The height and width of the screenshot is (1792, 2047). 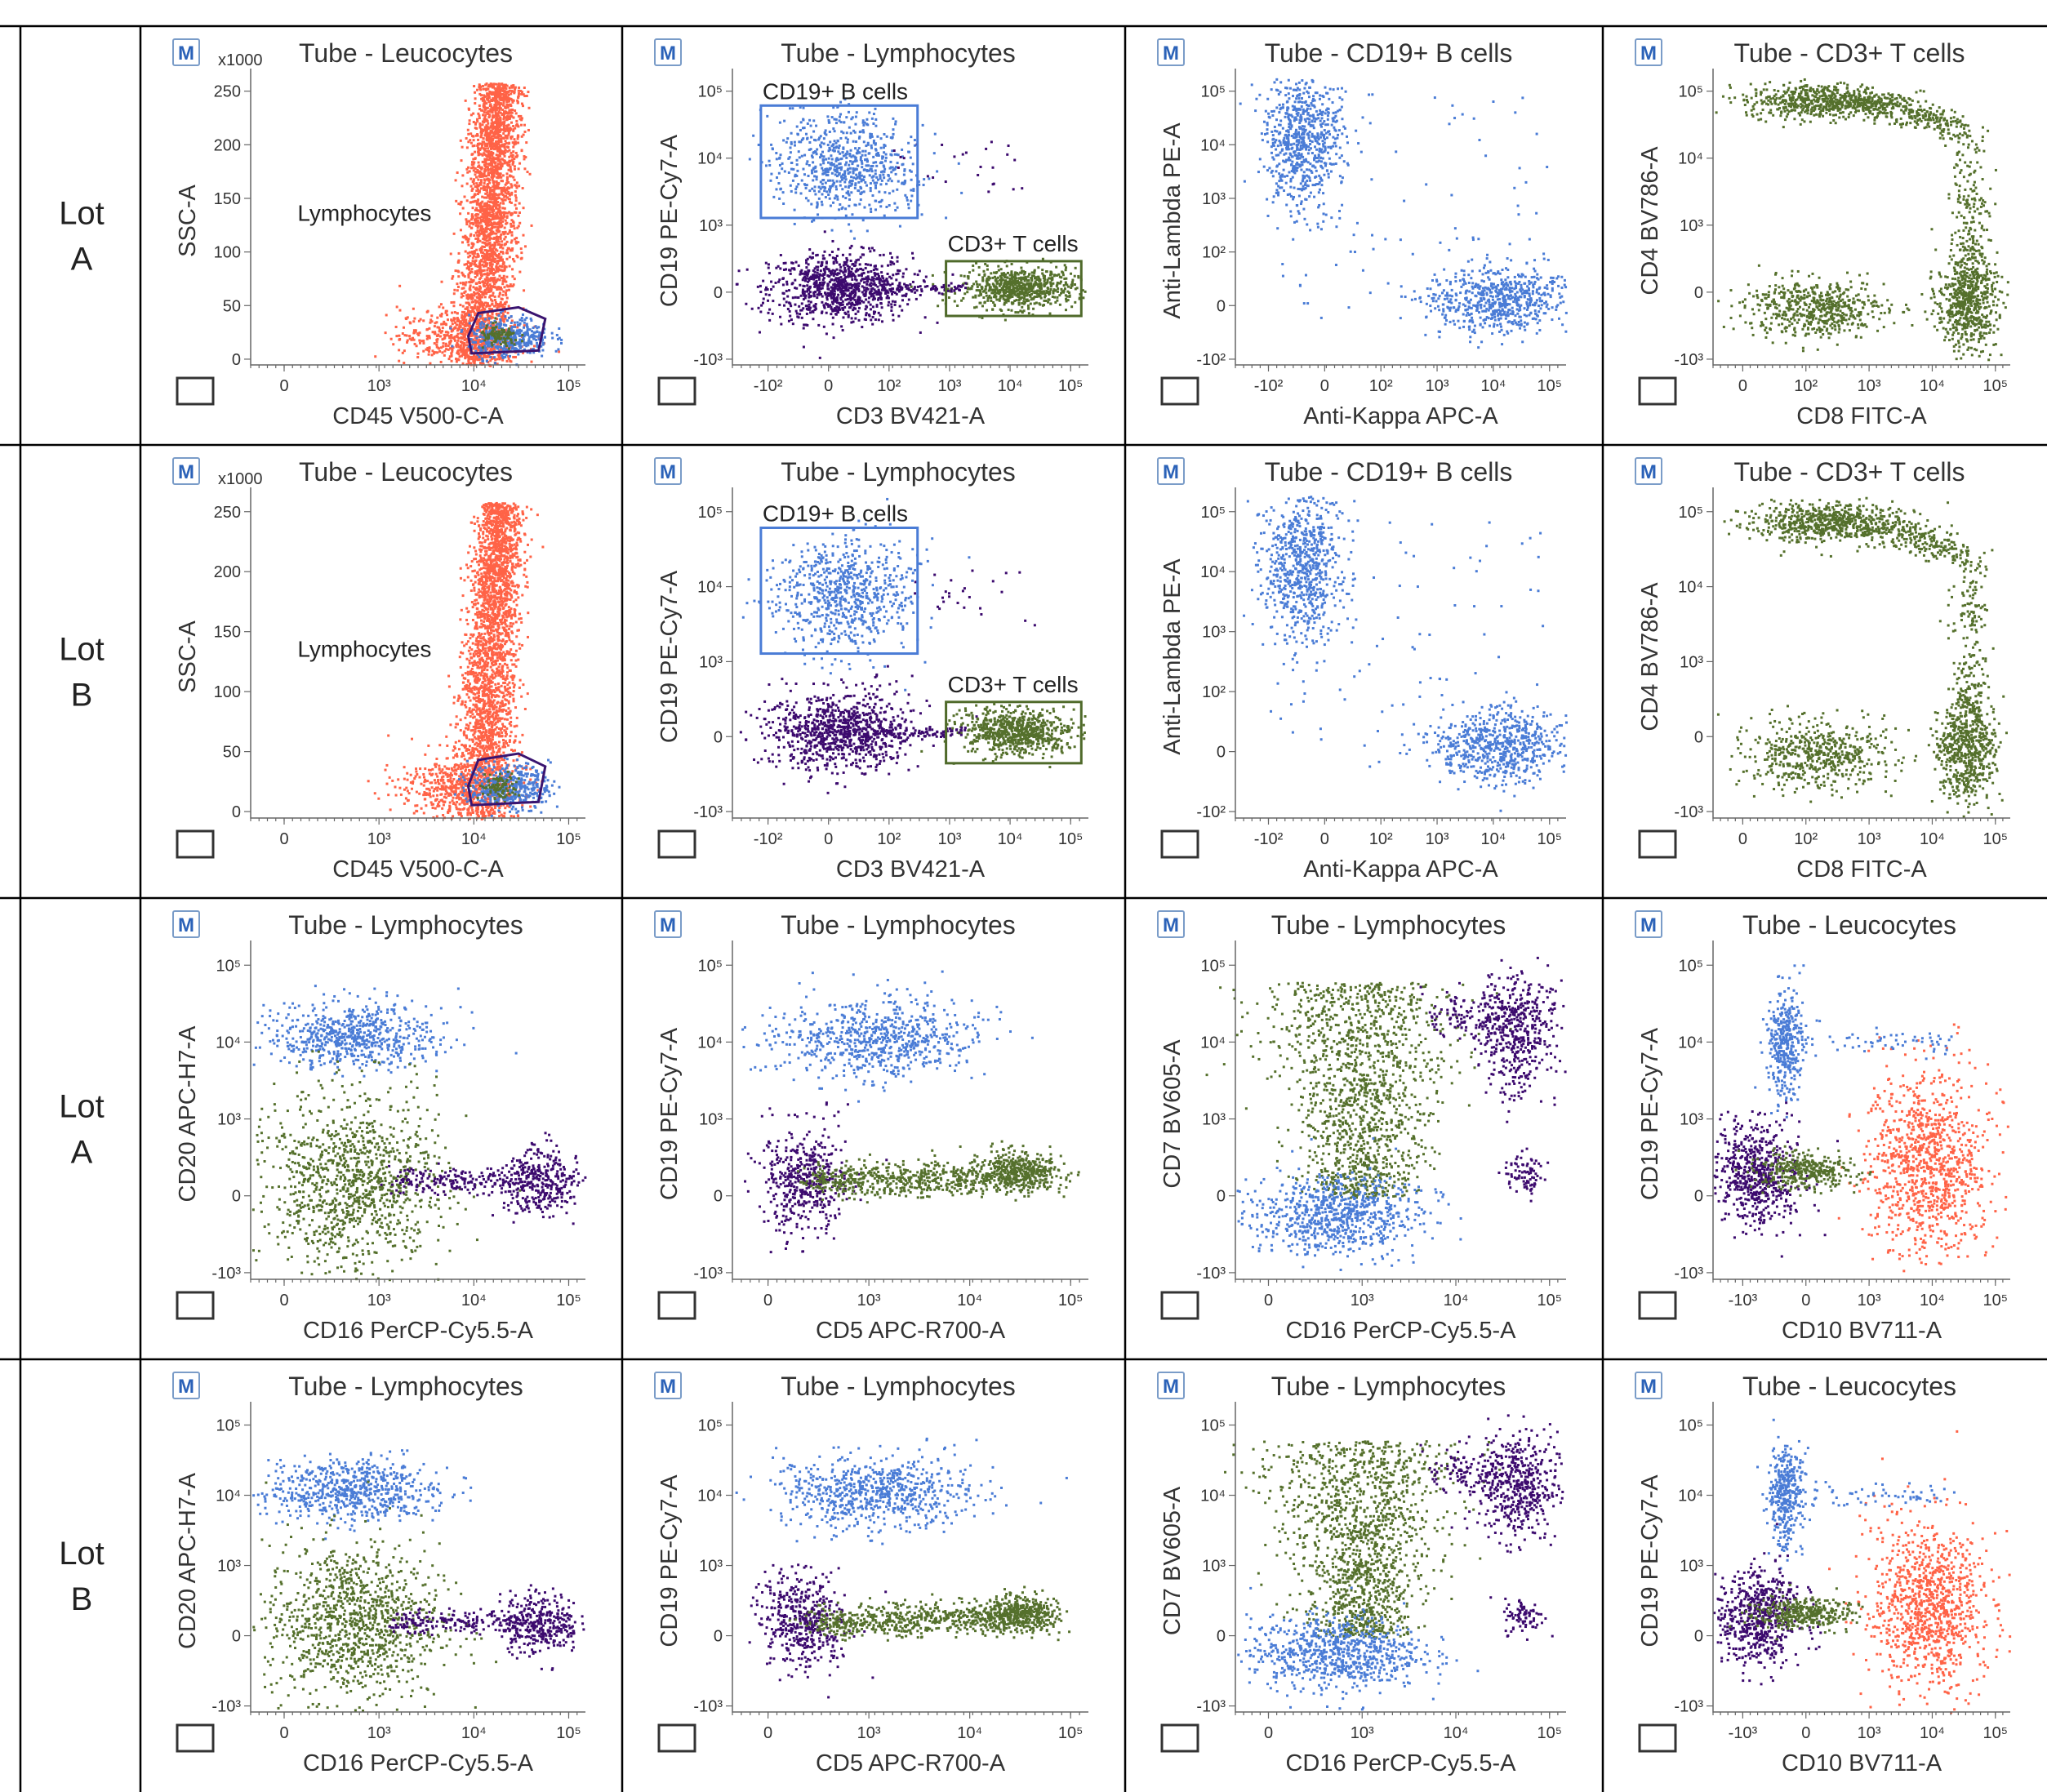 I want to click on lot-label-line1: Lot, so click(x=82, y=214).